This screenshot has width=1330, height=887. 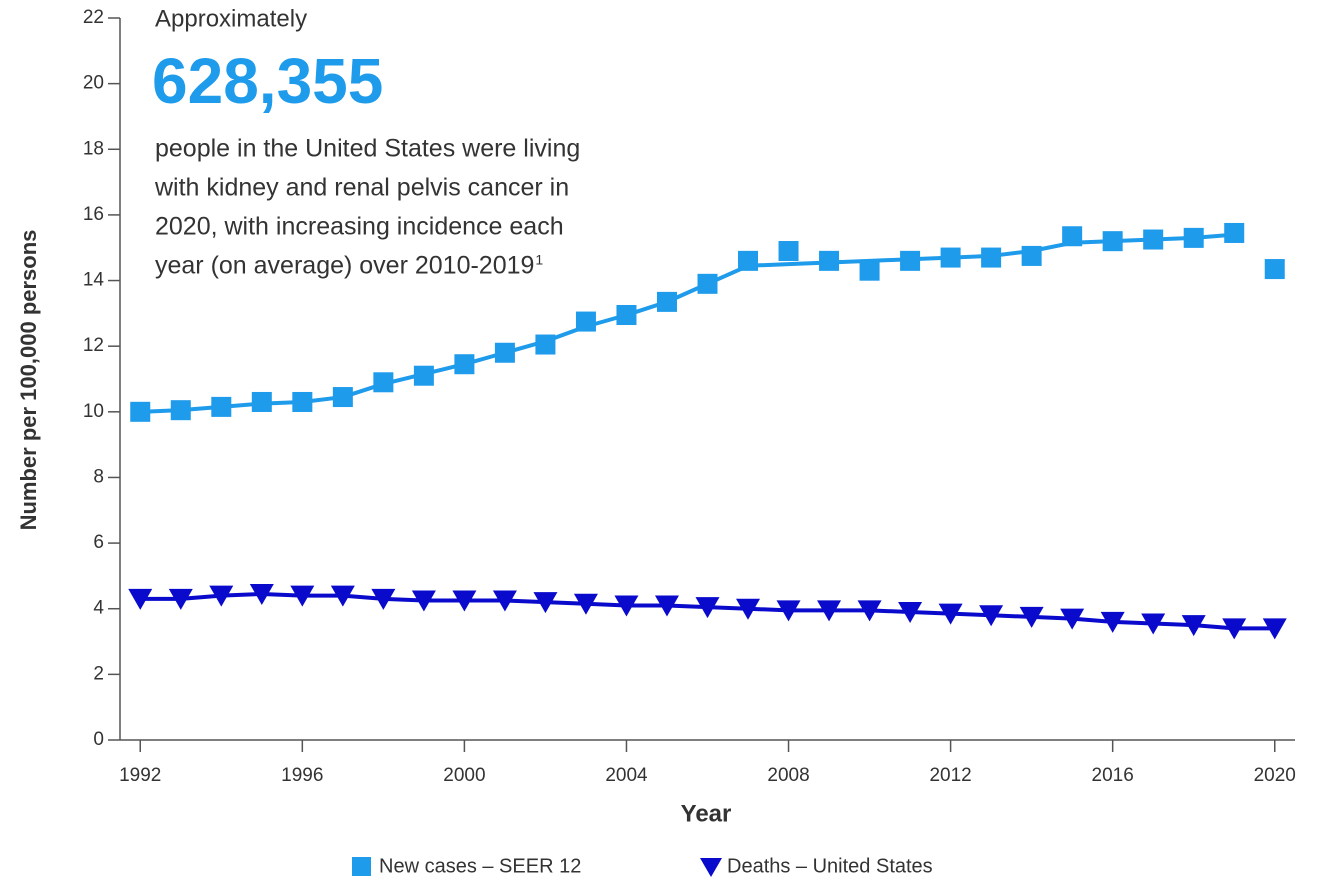 I want to click on y-tick-label: 6, so click(x=98, y=542).